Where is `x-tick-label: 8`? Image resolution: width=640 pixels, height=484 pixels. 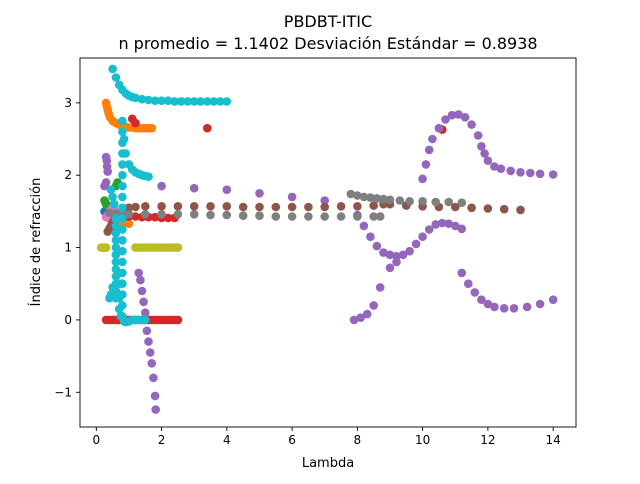 x-tick-label: 8 is located at coordinates (358, 440).